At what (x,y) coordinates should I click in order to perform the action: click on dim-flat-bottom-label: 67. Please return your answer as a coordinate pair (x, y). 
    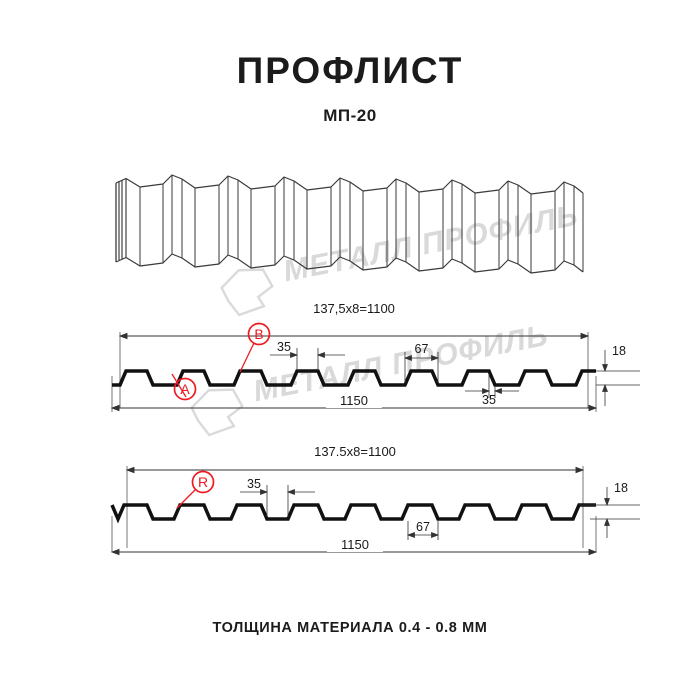
    Looking at the image, I should click on (423, 527).